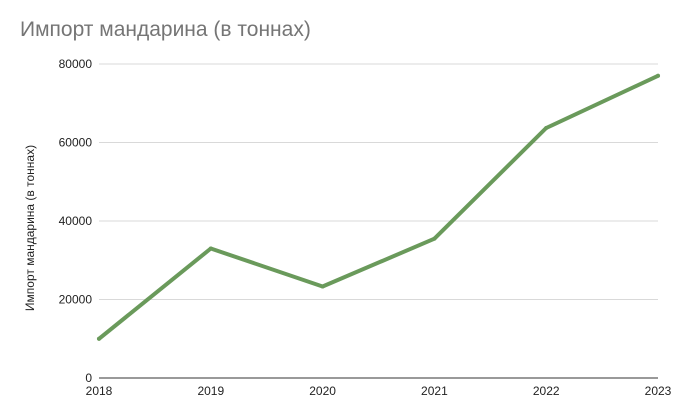  Describe the element at coordinates (88, 378) in the screenshot. I see `y-tick-label: 0` at that location.